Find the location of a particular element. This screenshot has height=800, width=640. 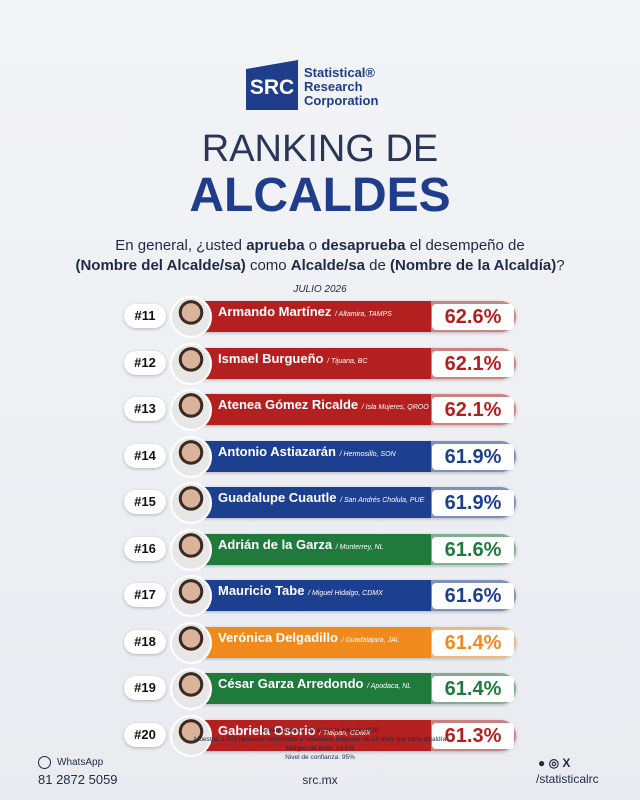

rank: #15 is located at coordinates (145, 502).